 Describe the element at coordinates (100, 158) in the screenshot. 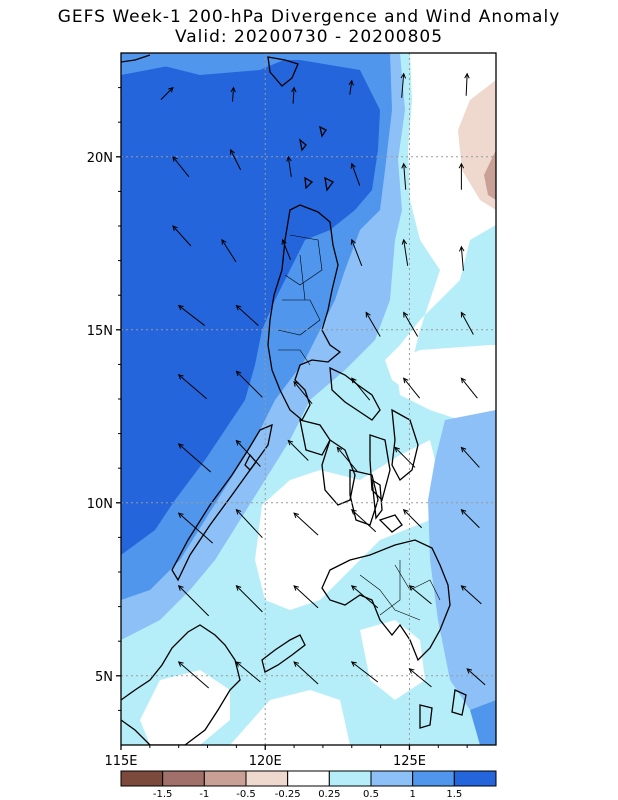

I see `lat-tick-label: 20N` at that location.